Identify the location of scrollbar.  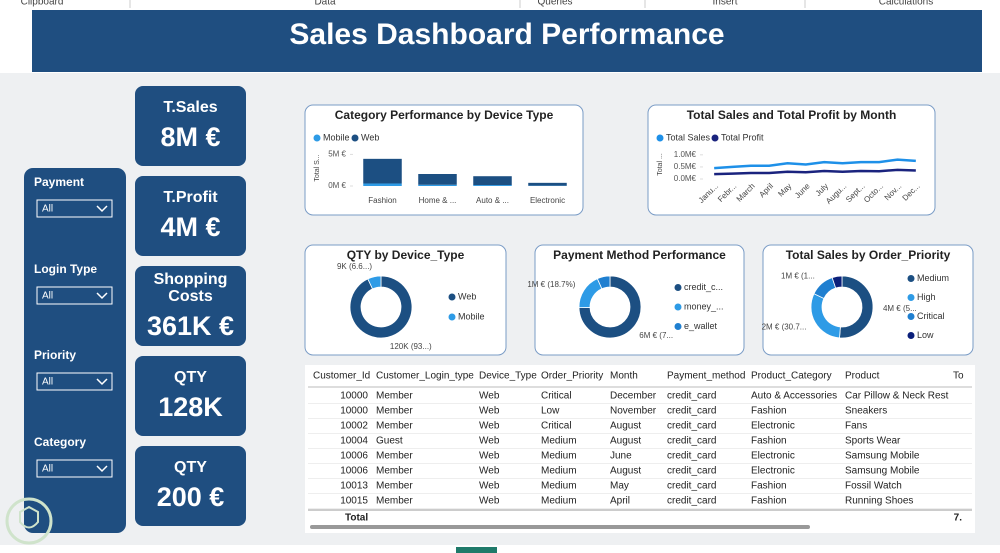
(560, 527).